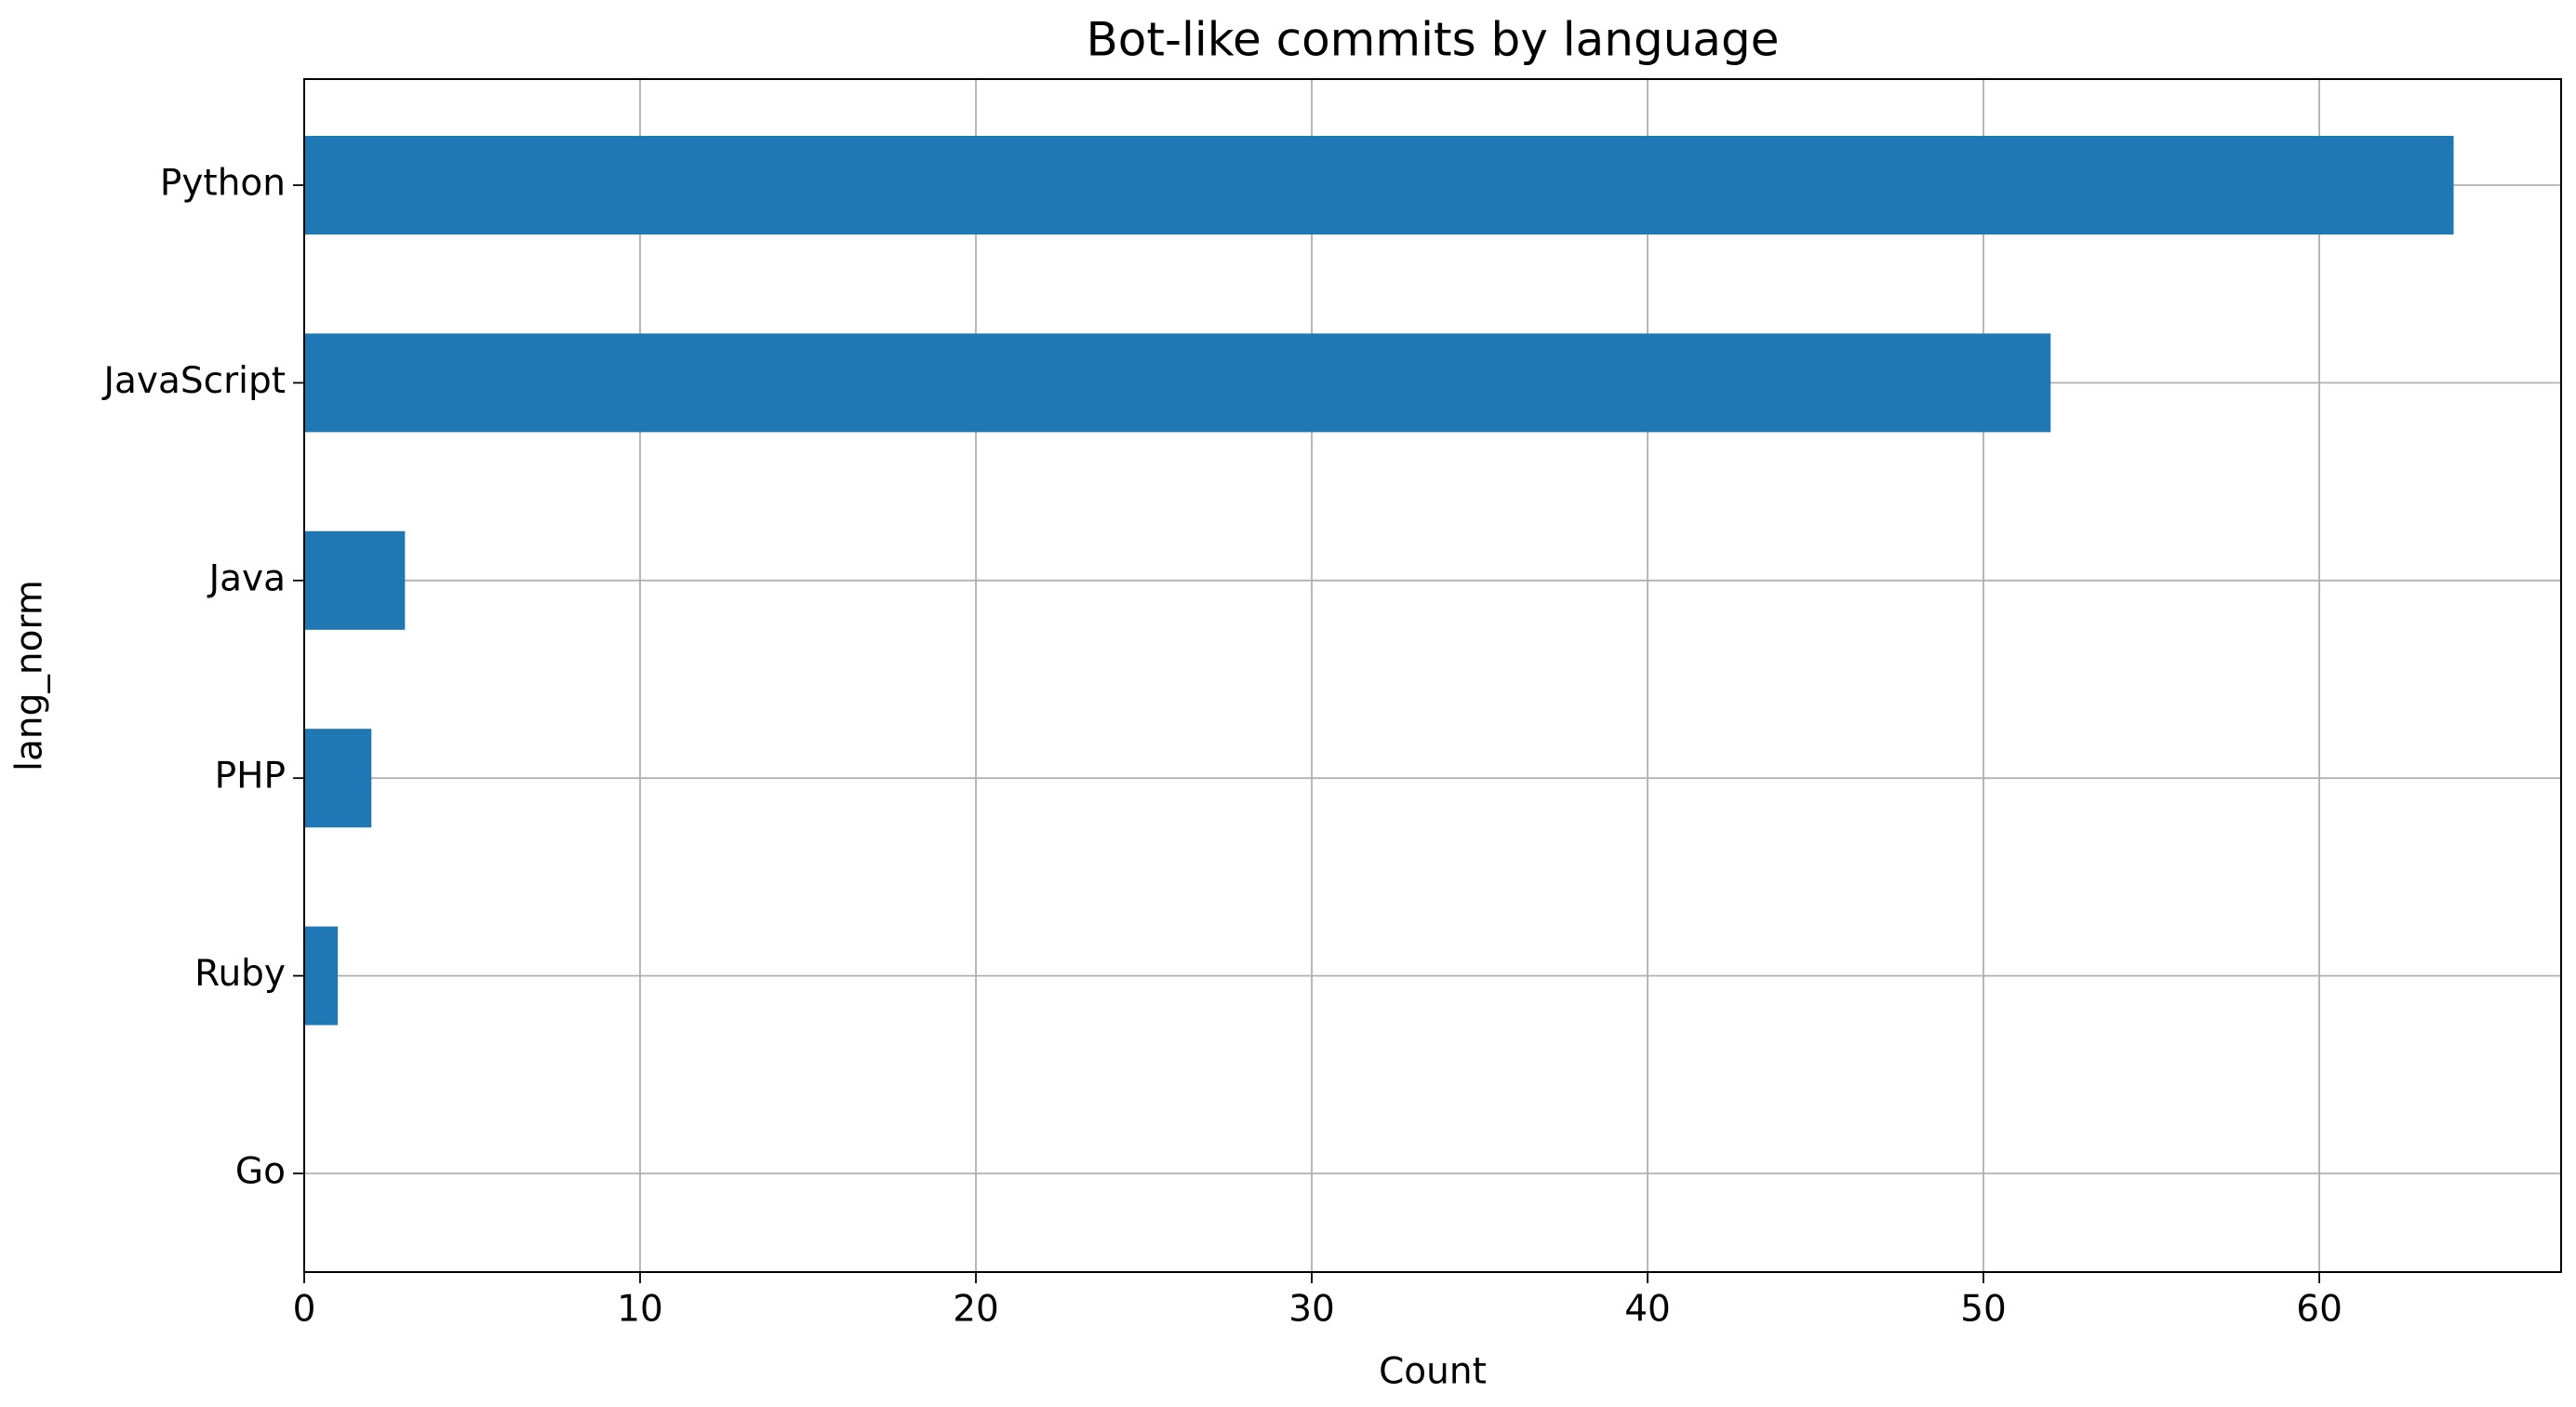 The height and width of the screenshot is (1407, 2576). What do you see at coordinates (1432, 40) in the screenshot?
I see `chart-title: Bot-like commits by language` at bounding box center [1432, 40].